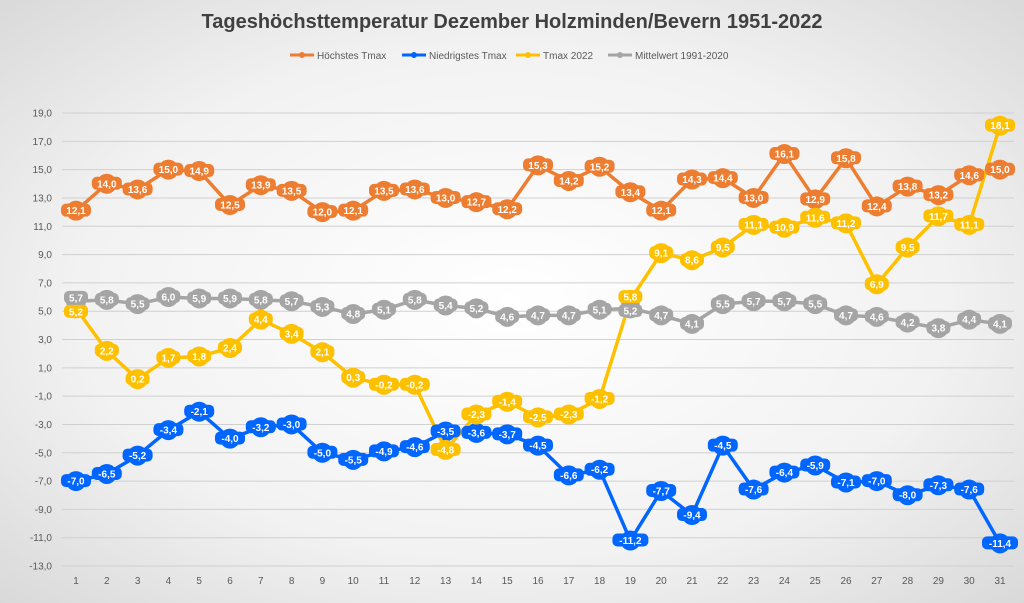 Image resolution: width=1024 pixels, height=603 pixels. What do you see at coordinates (877, 317) in the screenshot?
I see `data-label: 4,6` at bounding box center [877, 317].